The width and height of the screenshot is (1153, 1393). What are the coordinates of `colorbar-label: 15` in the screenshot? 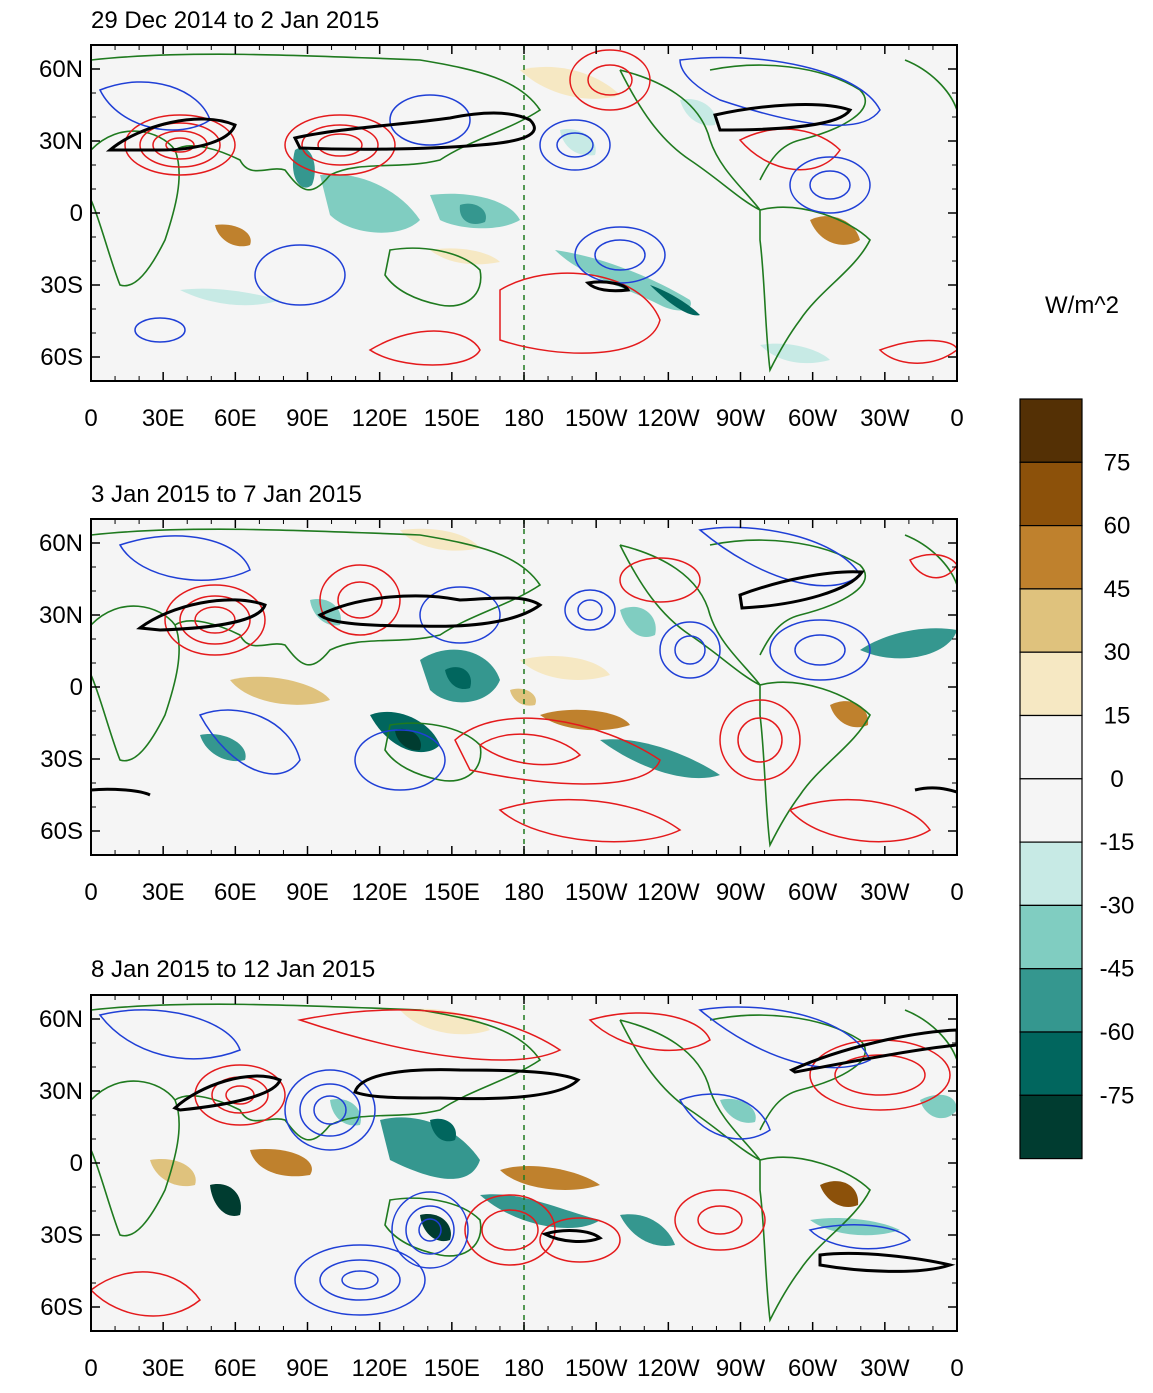 It's located at (1117, 716).